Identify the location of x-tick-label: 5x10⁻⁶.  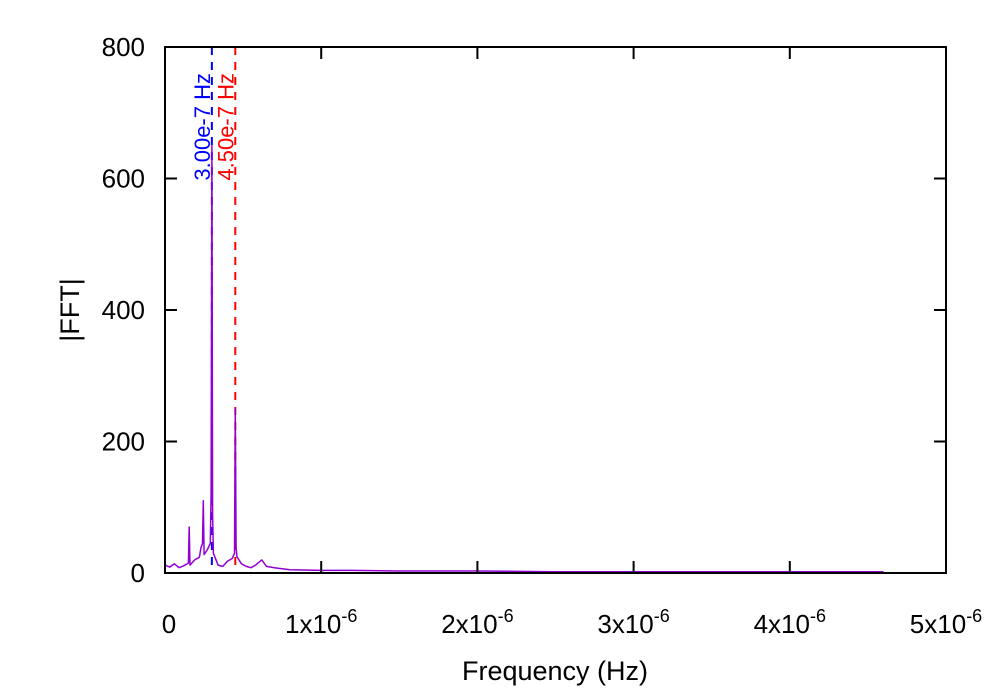
(946, 622).